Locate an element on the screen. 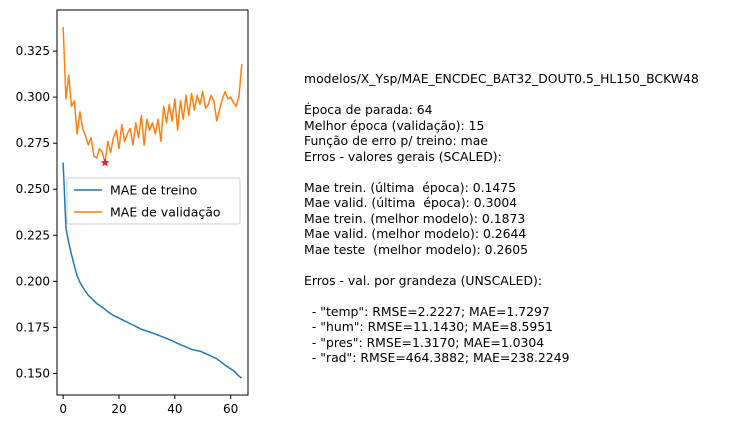 This screenshot has width=755, height=428. info-line: Época de parada: 64 is located at coordinates (368, 109).